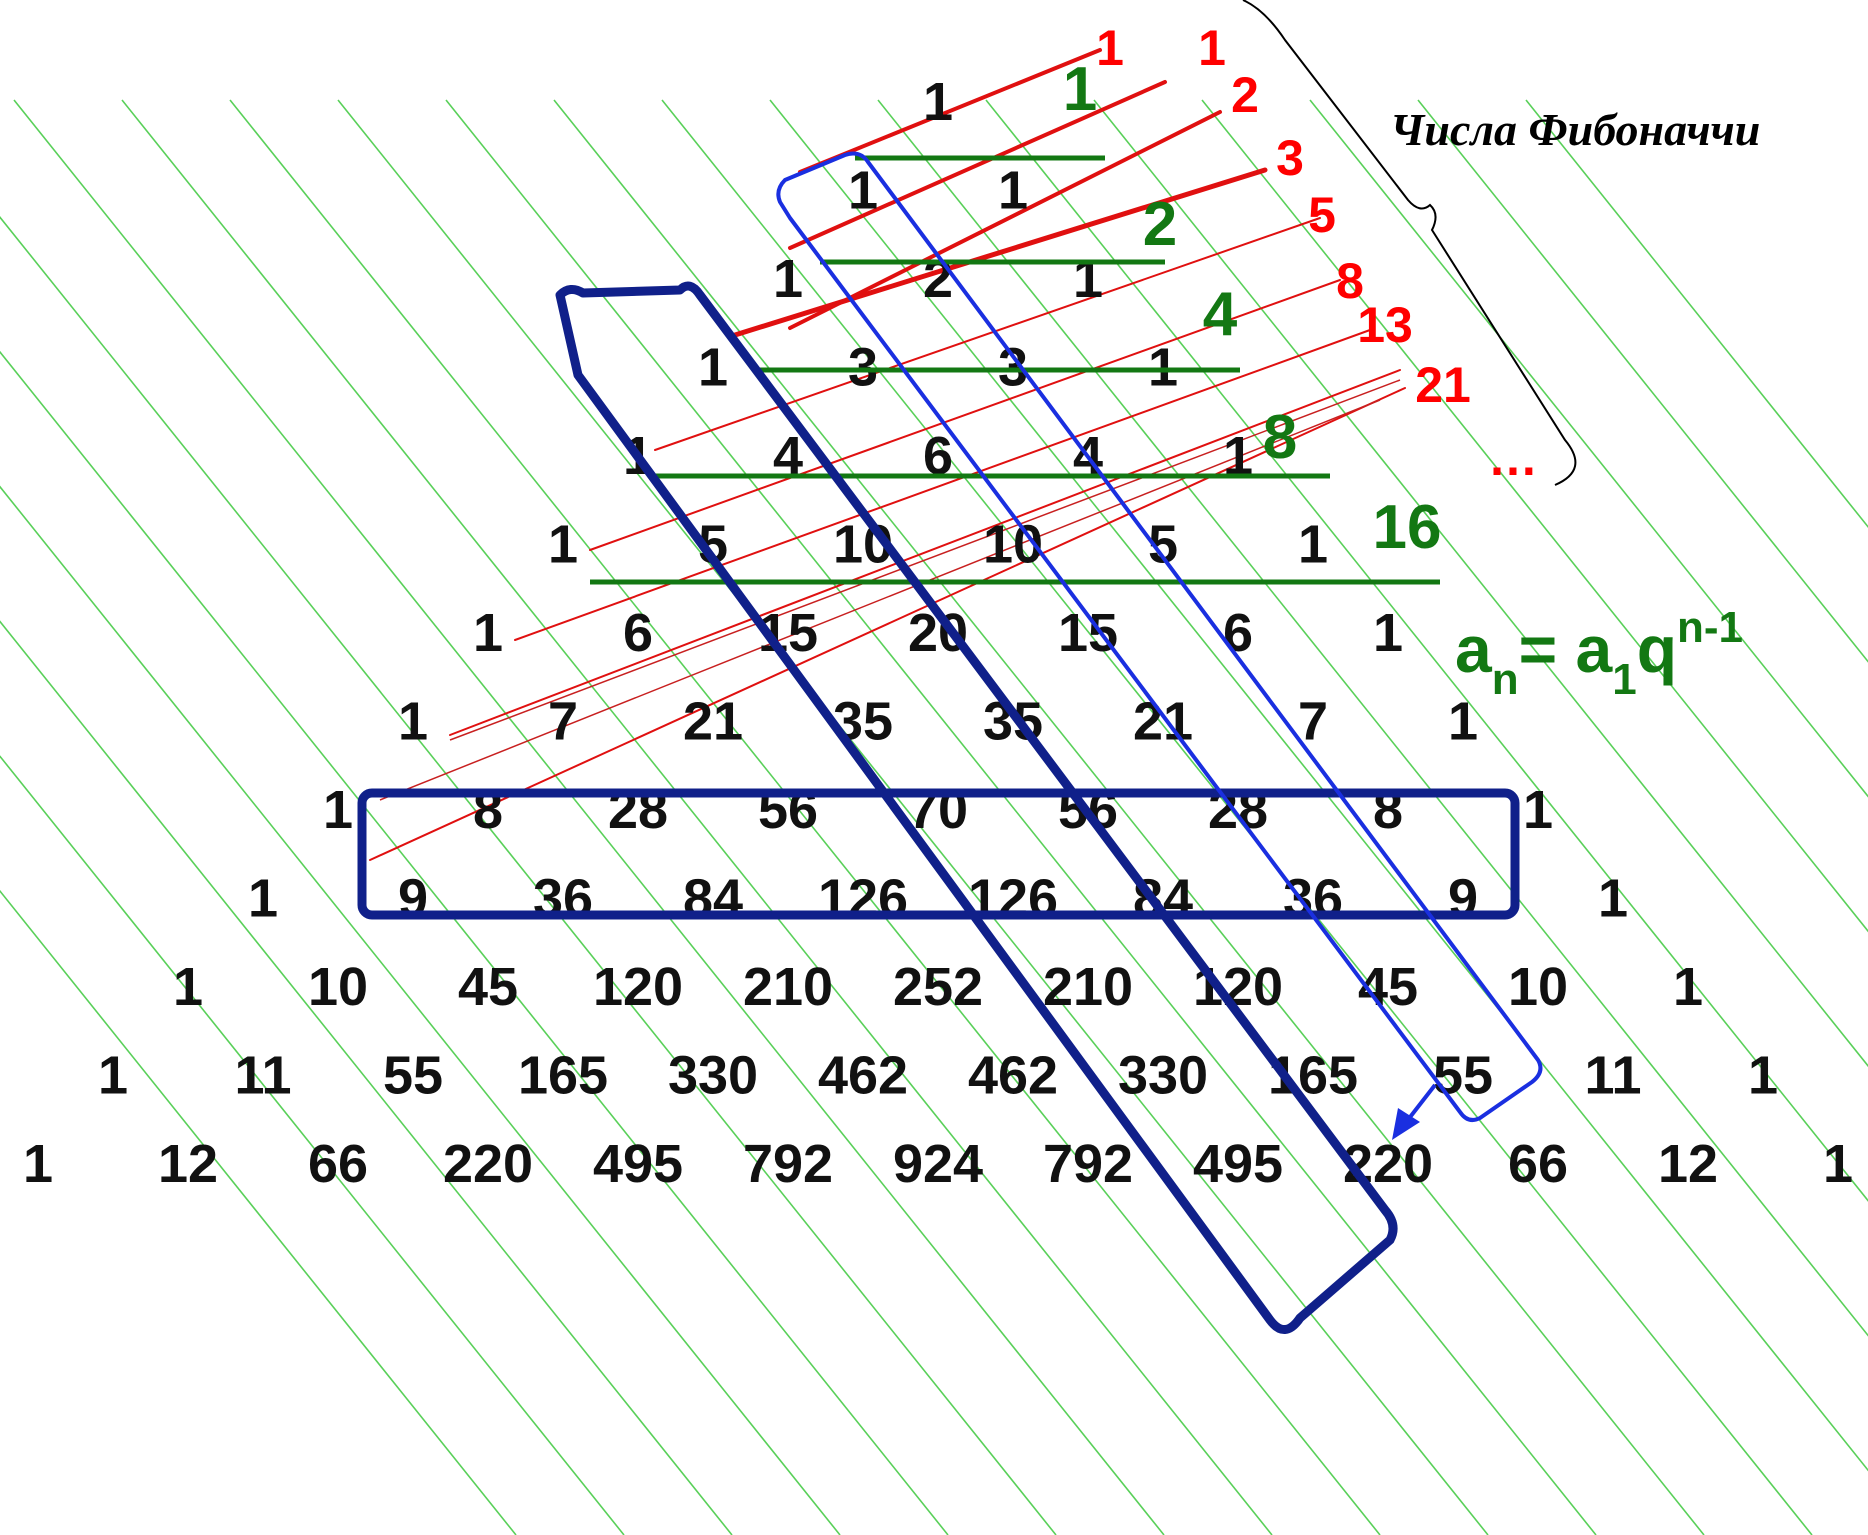 The height and width of the screenshot is (1535, 1868). Describe the element at coordinates (1710, 627) in the screenshot. I see `formula-exponent: n-1` at that location.